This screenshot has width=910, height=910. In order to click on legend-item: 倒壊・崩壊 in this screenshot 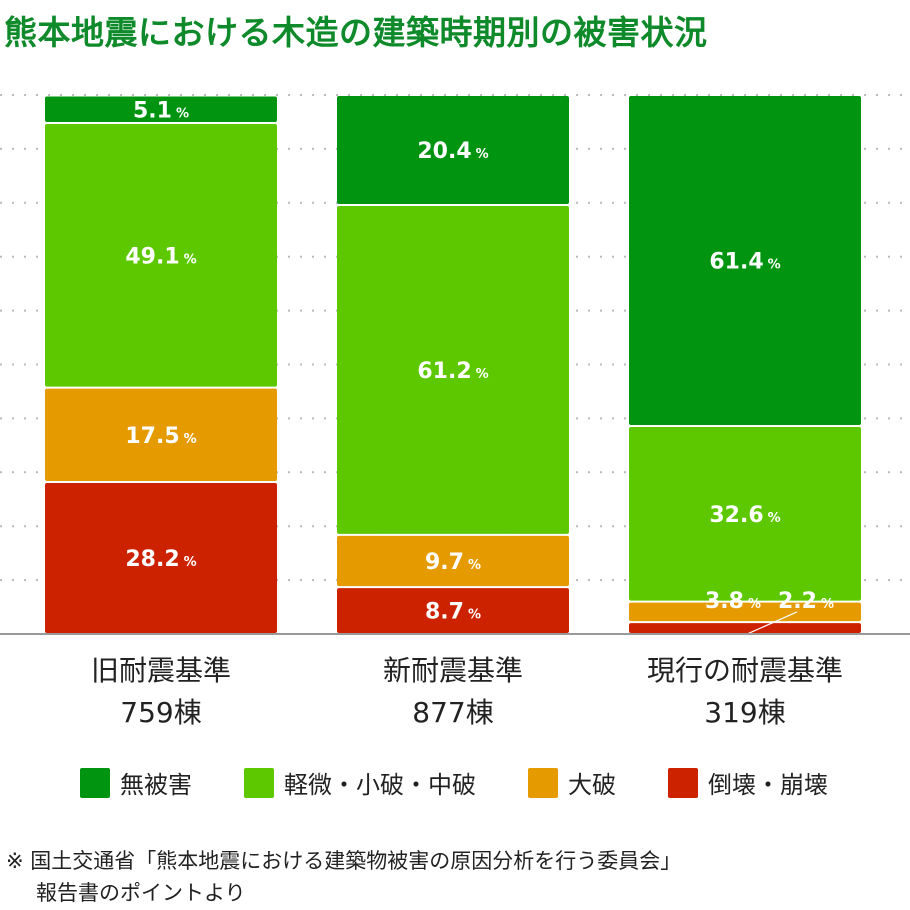, I will do `click(748, 782)`.